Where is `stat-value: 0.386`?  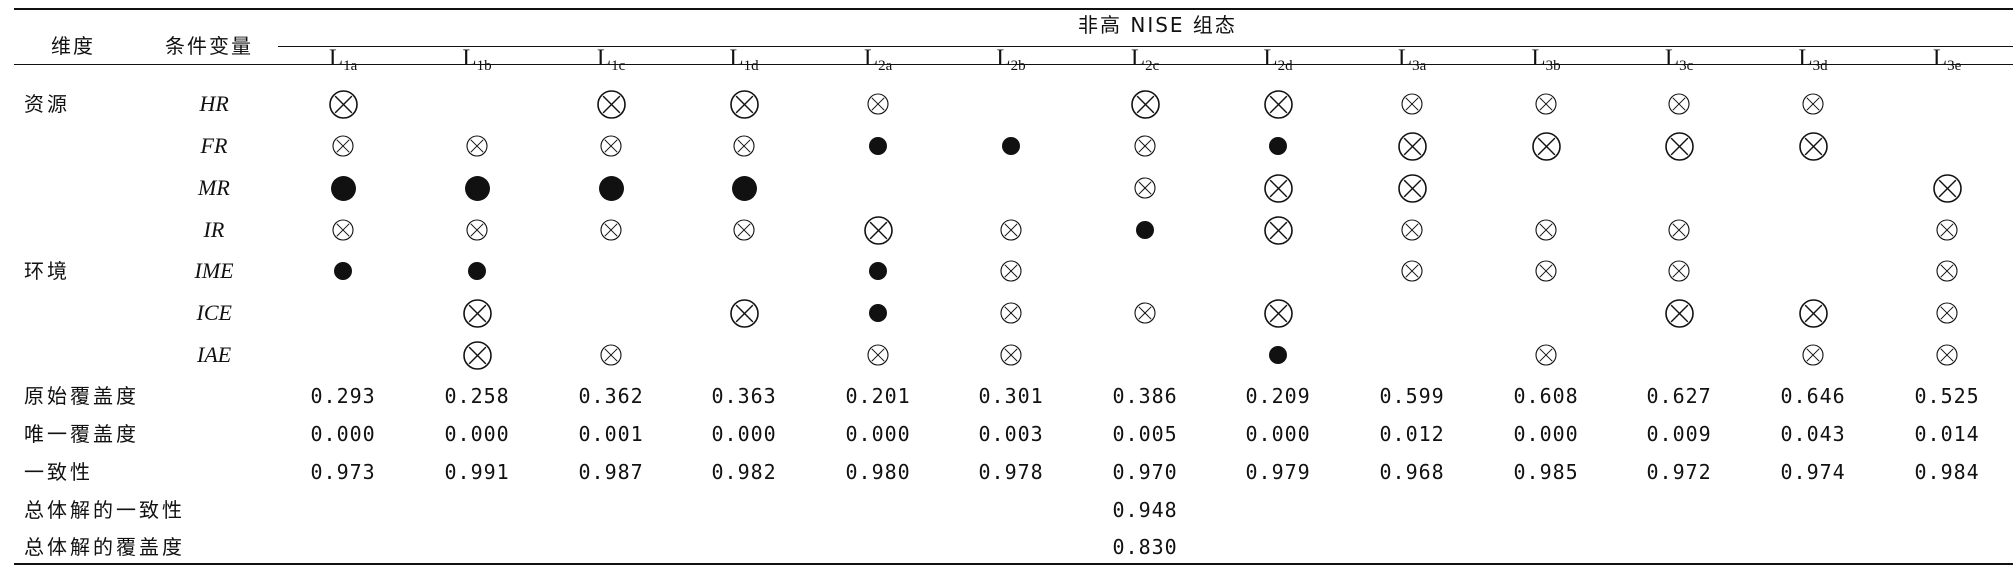
stat-value: 0.386 is located at coordinates (1145, 396).